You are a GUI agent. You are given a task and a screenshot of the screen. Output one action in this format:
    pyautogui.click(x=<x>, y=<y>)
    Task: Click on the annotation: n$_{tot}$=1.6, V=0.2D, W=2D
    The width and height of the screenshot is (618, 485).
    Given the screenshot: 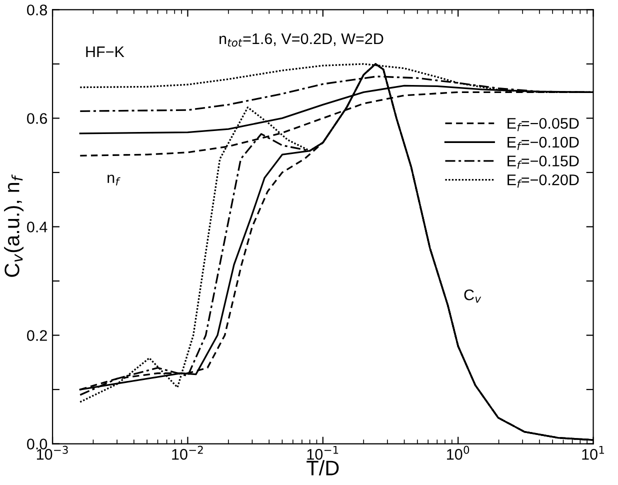 What is the action you would take?
    pyautogui.click(x=302, y=40)
    